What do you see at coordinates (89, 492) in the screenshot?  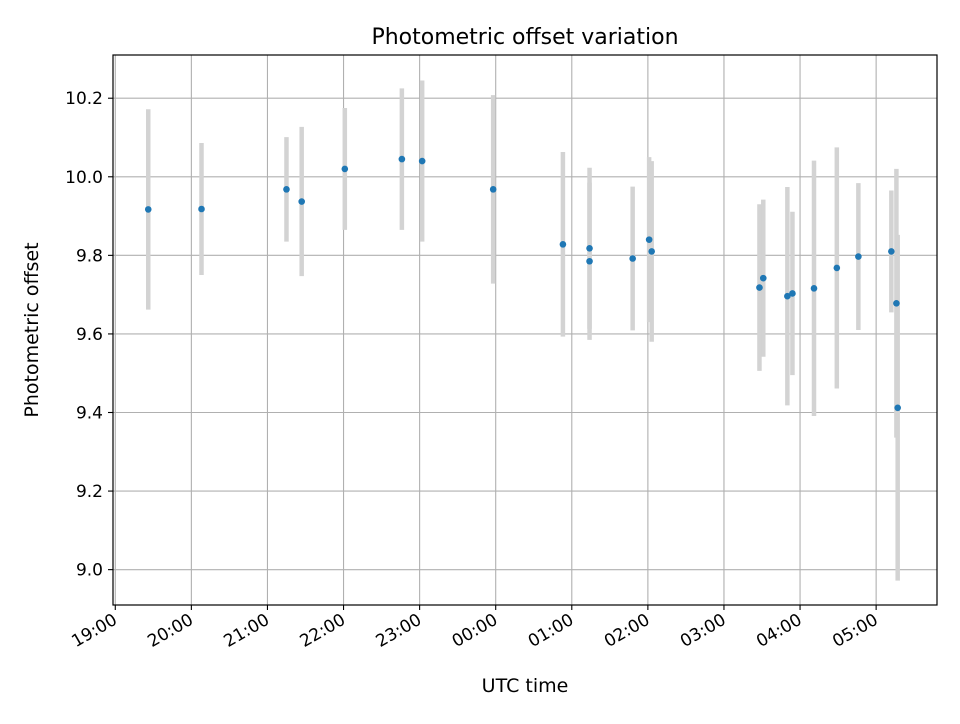 I see `y-tick-label: 9.2` at bounding box center [89, 492].